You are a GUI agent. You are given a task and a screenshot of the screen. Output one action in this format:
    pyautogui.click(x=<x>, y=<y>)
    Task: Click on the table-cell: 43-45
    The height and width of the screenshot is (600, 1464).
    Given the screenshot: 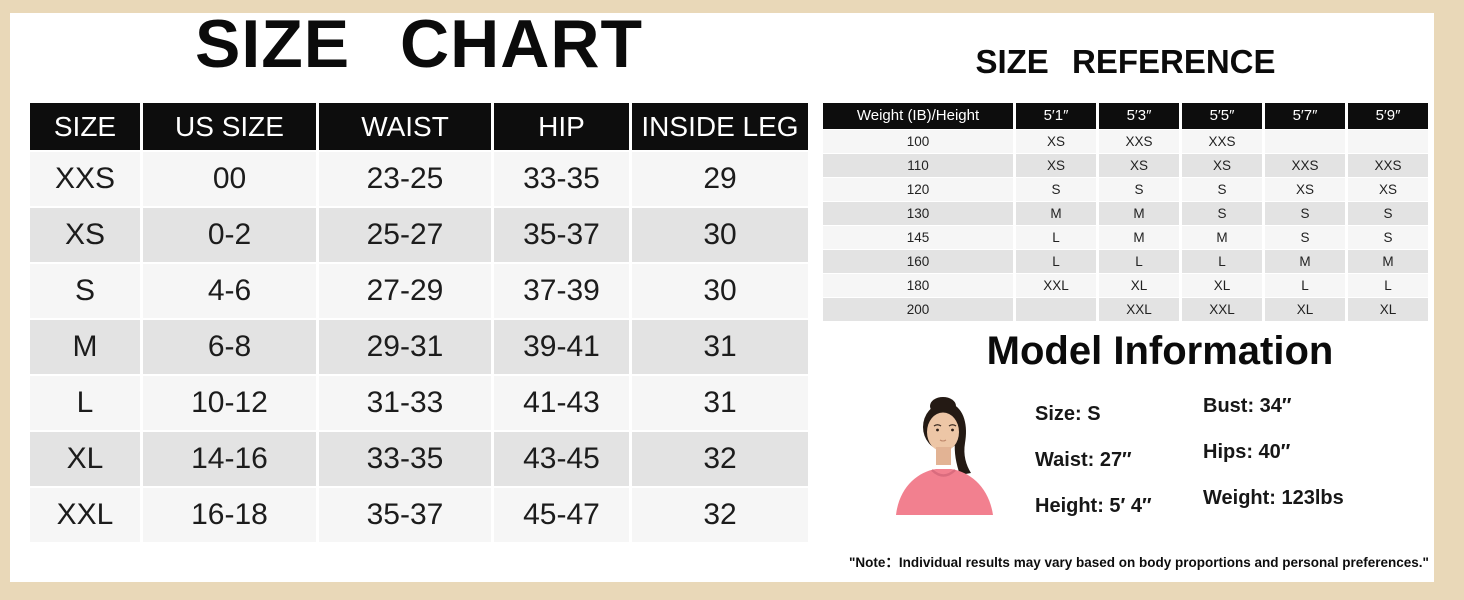 What is the action you would take?
    pyautogui.click(x=561, y=459)
    